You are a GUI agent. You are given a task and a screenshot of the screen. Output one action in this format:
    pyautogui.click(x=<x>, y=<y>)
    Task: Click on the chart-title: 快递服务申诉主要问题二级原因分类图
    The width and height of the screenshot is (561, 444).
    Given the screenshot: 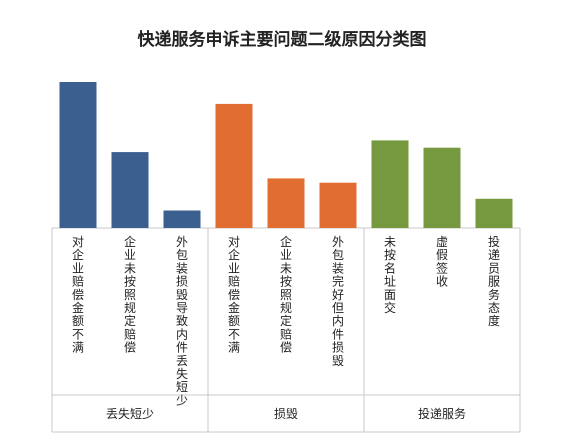 What is the action you would take?
    pyautogui.click(x=282, y=39)
    